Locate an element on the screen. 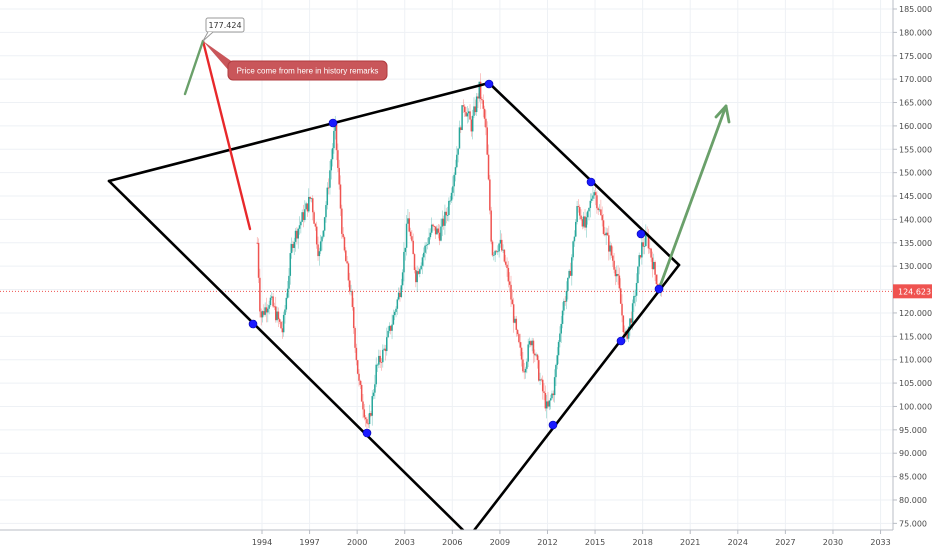  price-callout-box is located at coordinates (225, 25).